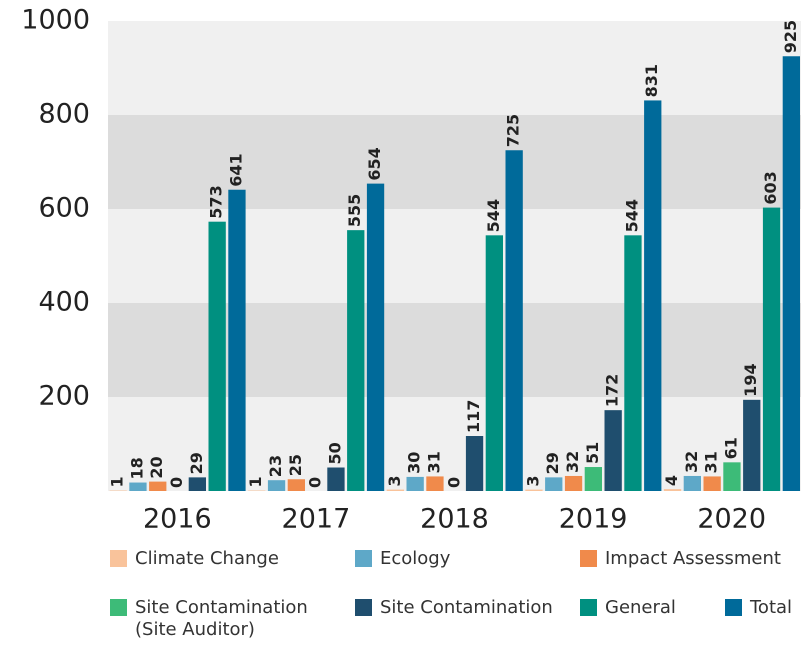  Describe the element at coordinates (513, 130) in the screenshot. I see `data-label: 725` at that location.